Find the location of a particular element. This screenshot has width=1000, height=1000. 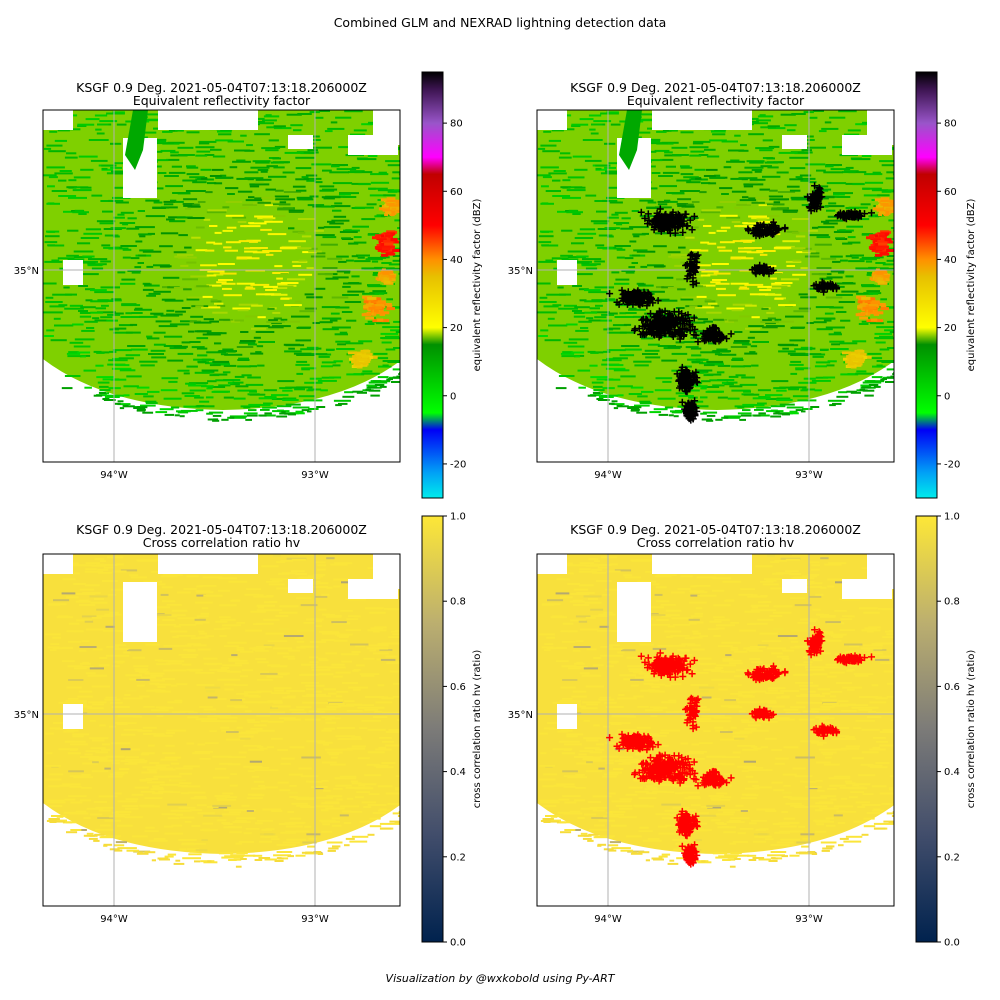

y-tick-label: 35°N is located at coordinates (26, 715).